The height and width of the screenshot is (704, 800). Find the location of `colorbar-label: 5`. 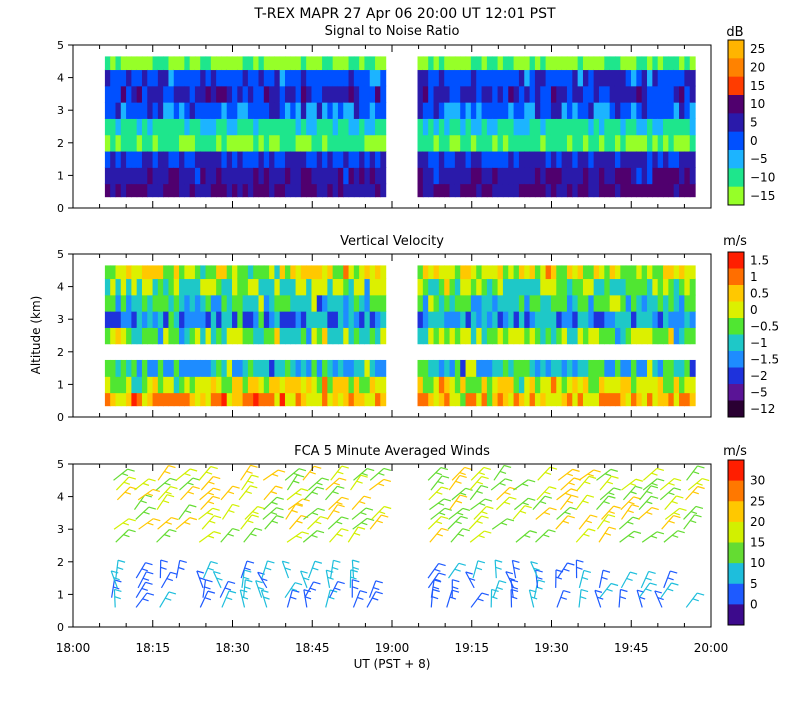

colorbar-label: 5 is located at coordinates (754, 584).